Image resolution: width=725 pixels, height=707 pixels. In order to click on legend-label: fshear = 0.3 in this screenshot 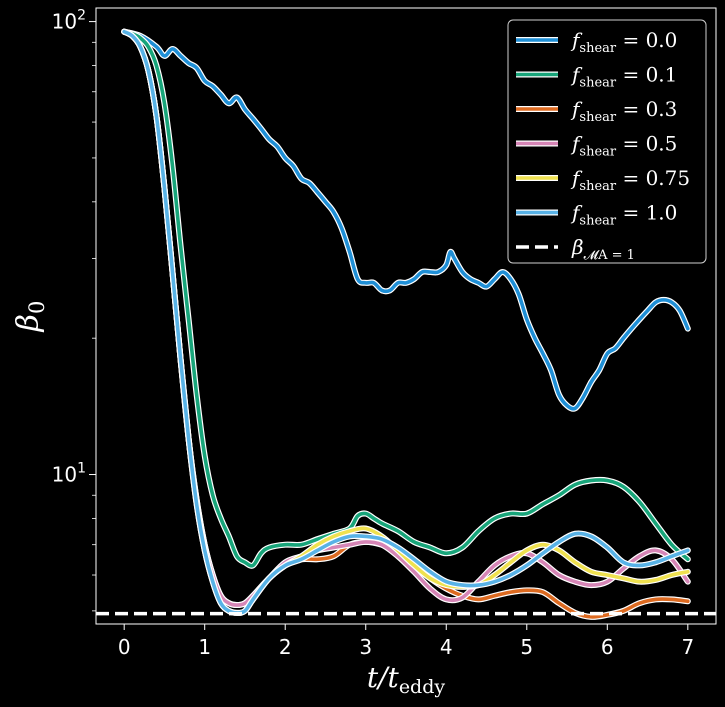, I will do `click(623, 111)`.